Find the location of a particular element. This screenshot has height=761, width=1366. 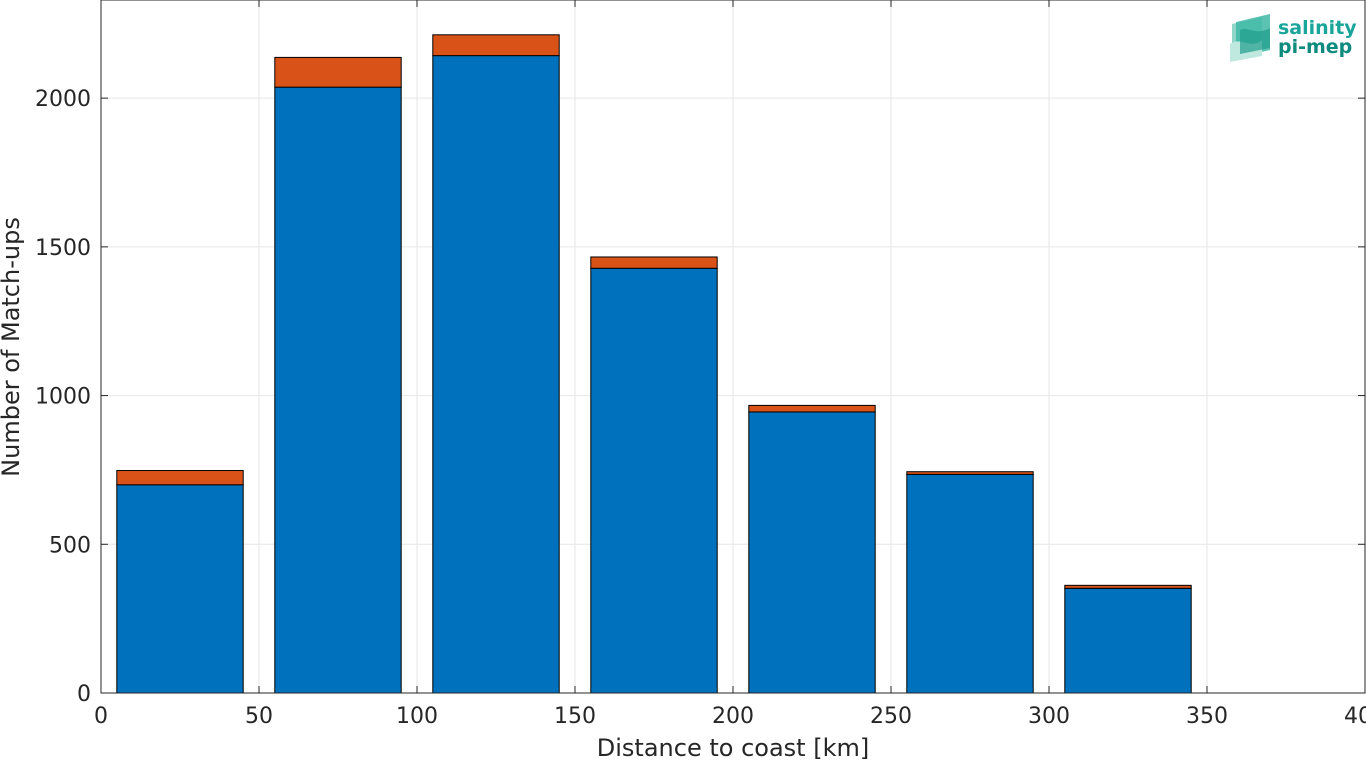

logo-text-pi-mep: pi-mep is located at coordinates (1315, 47).